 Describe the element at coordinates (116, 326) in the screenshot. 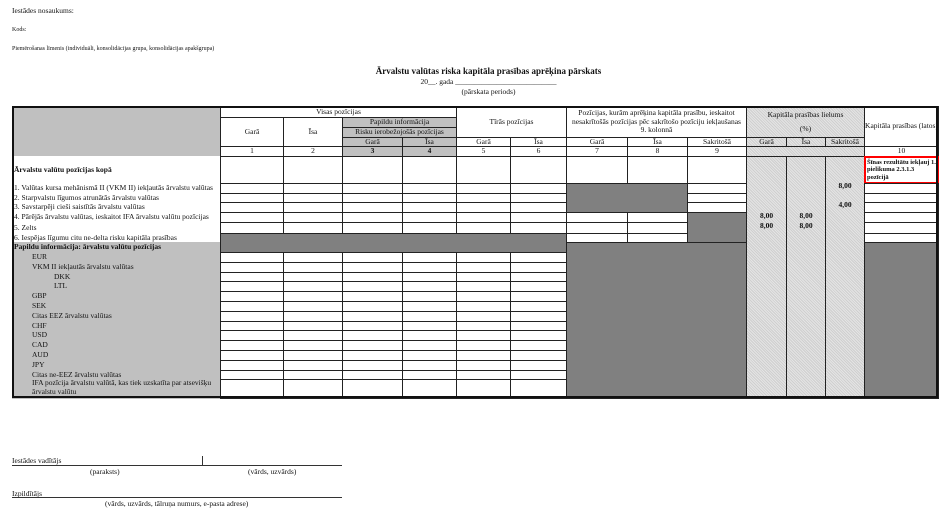

I see `extra-row-label: CHF` at that location.